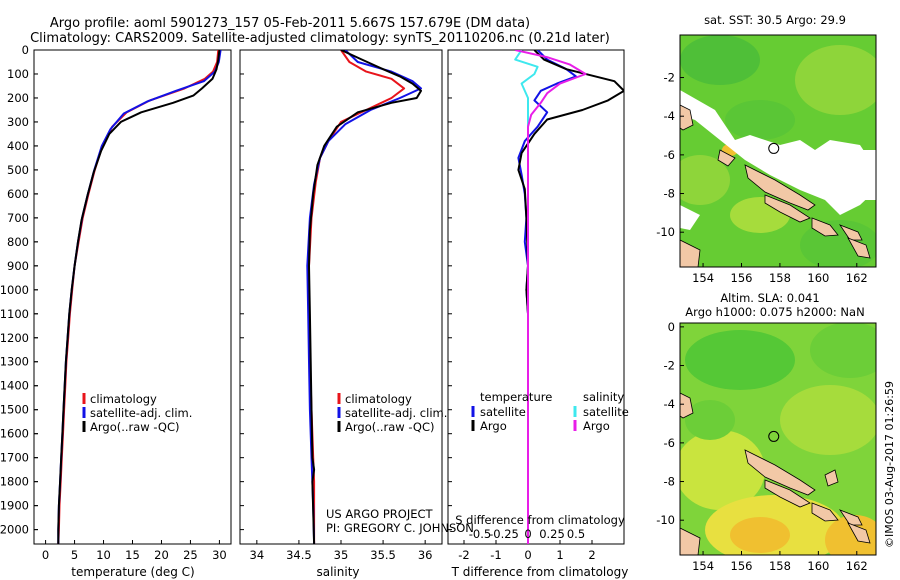  What do you see at coordinates (25, 50) in the screenshot?
I see `depth-tick-label: 0` at bounding box center [25, 50].